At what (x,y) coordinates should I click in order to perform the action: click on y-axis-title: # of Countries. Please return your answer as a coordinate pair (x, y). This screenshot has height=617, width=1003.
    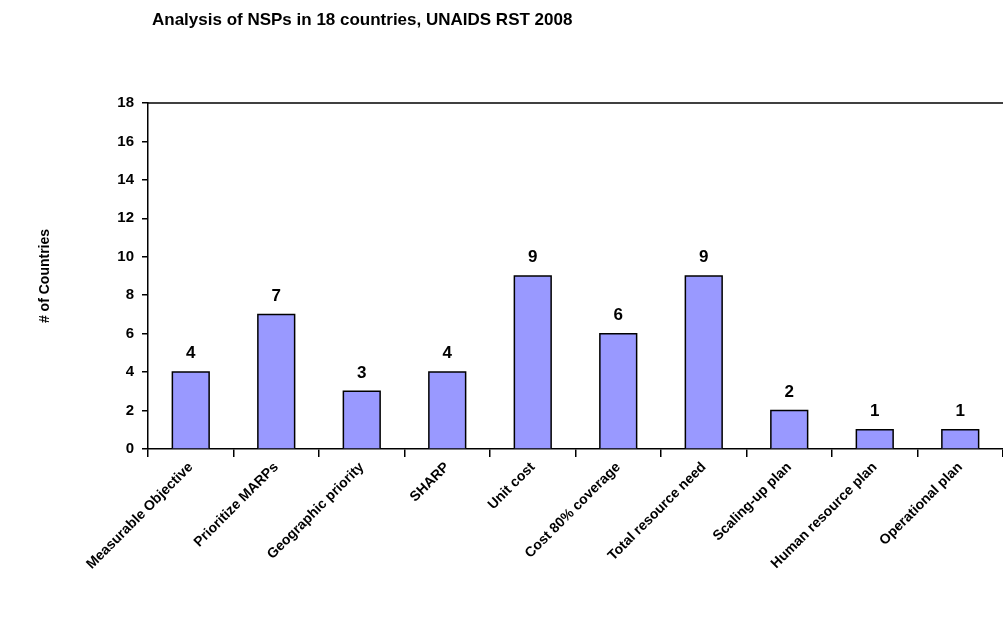
    Looking at the image, I should click on (44, 276).